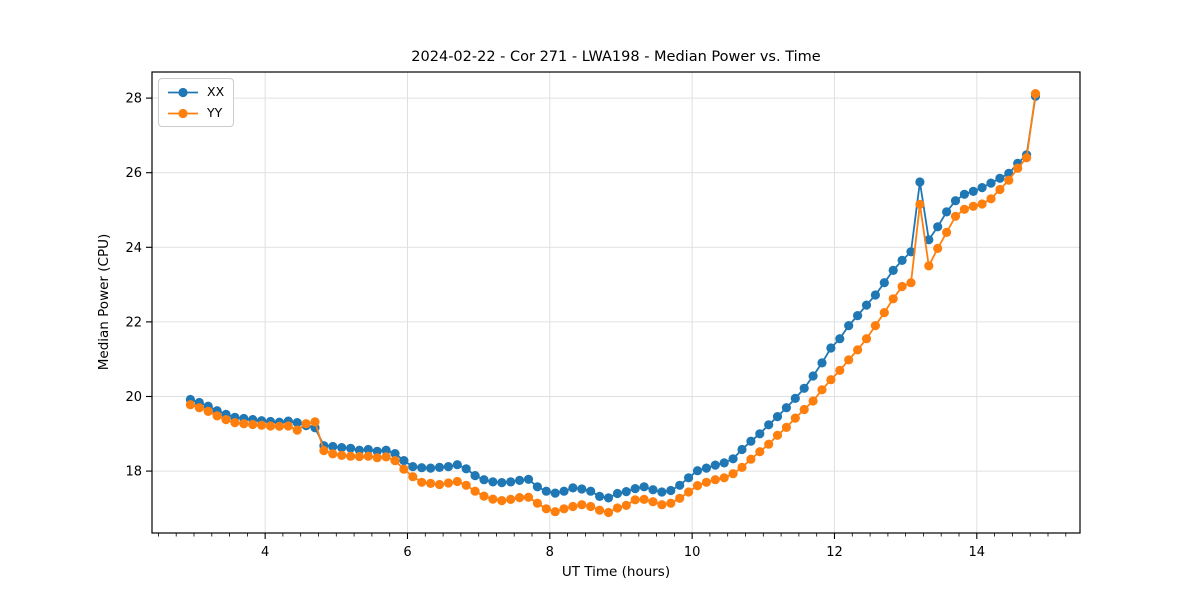  What do you see at coordinates (407, 552) in the screenshot?
I see `x-tick-label: 6` at bounding box center [407, 552].